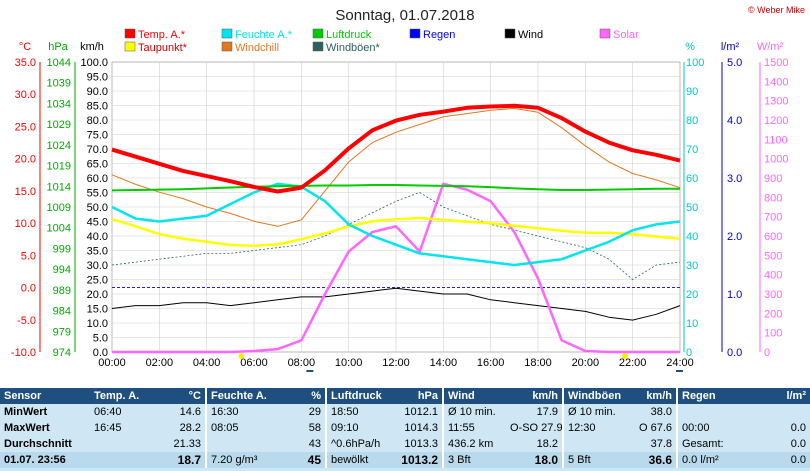  I want to click on solar-axis-tick: 500, so click(773, 256).